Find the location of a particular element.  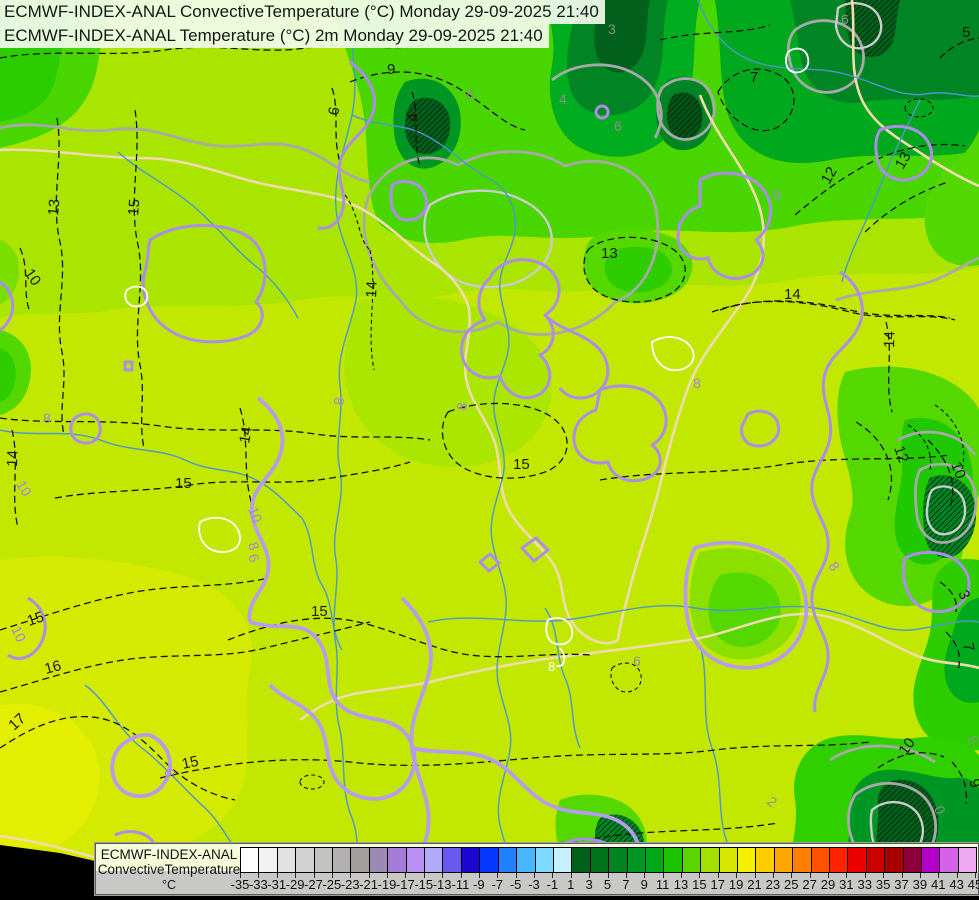

tick-label: -21 is located at coordinates (369, 884).